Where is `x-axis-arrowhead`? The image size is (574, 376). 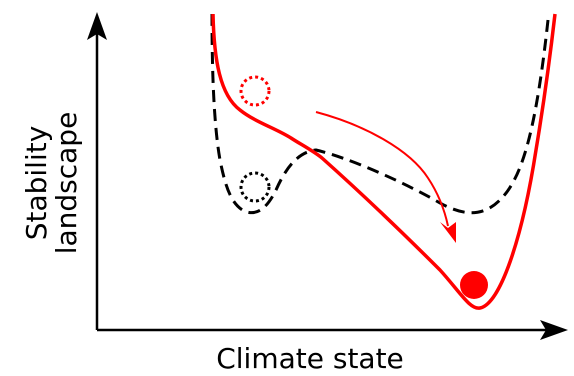
x-axis-arrowhead is located at coordinates (554, 330).